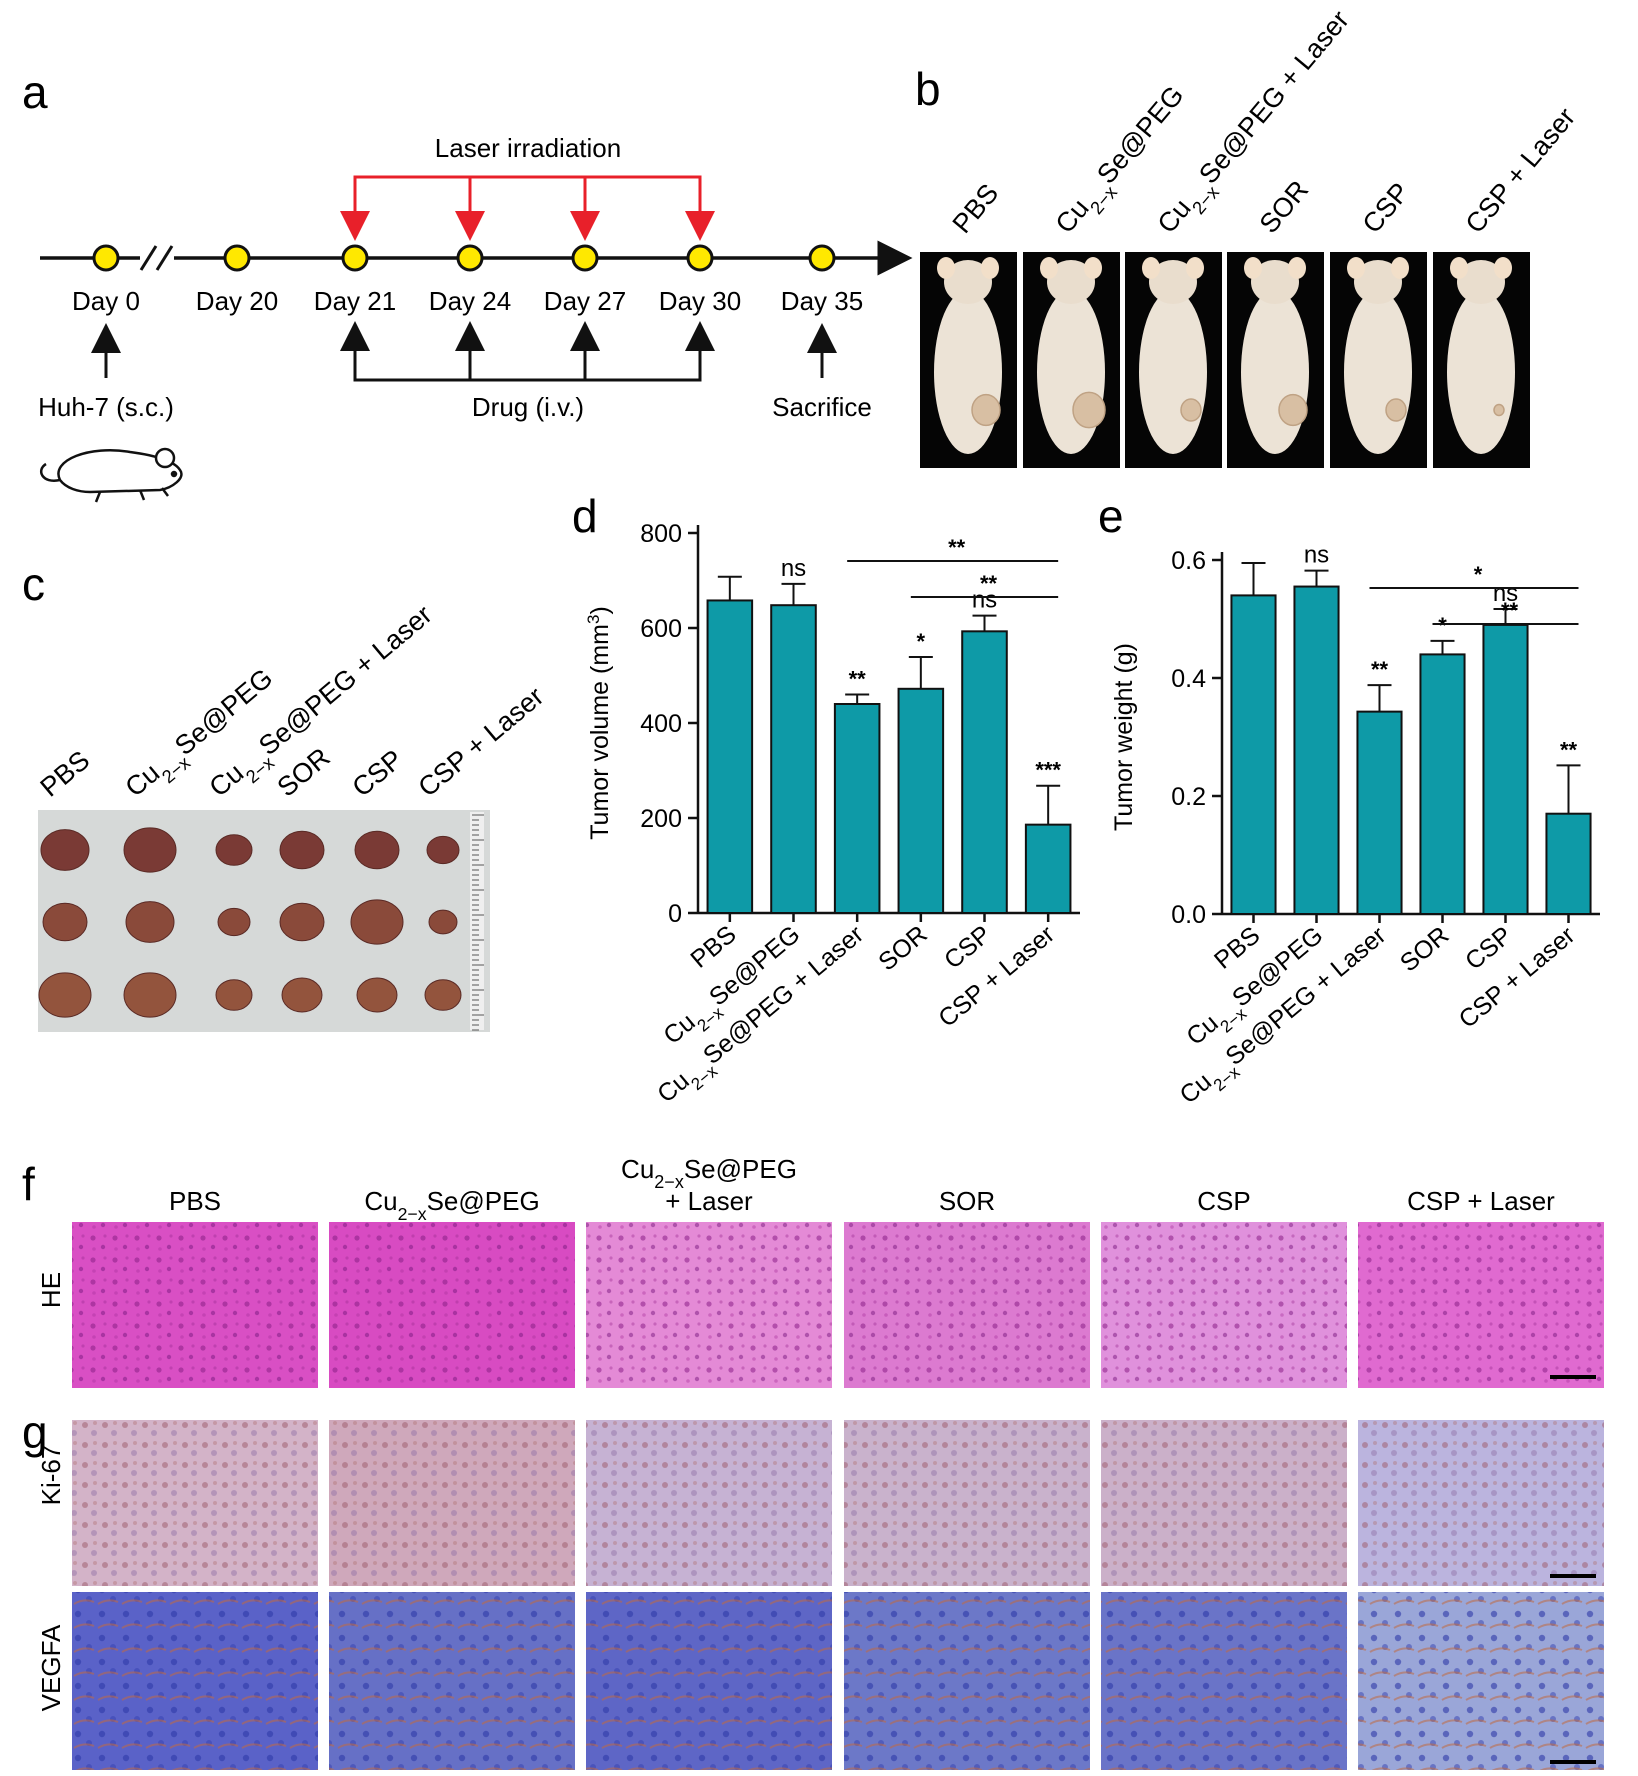  I want to click on y-tick-label: 400, so click(661, 724).